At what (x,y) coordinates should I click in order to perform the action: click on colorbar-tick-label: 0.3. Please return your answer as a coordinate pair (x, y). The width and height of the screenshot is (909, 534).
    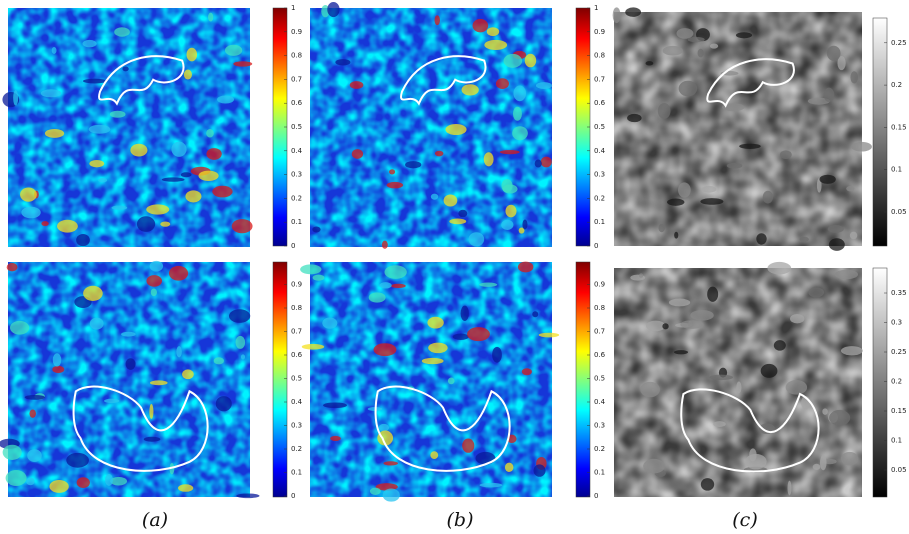
    Looking at the image, I should click on (296, 426).